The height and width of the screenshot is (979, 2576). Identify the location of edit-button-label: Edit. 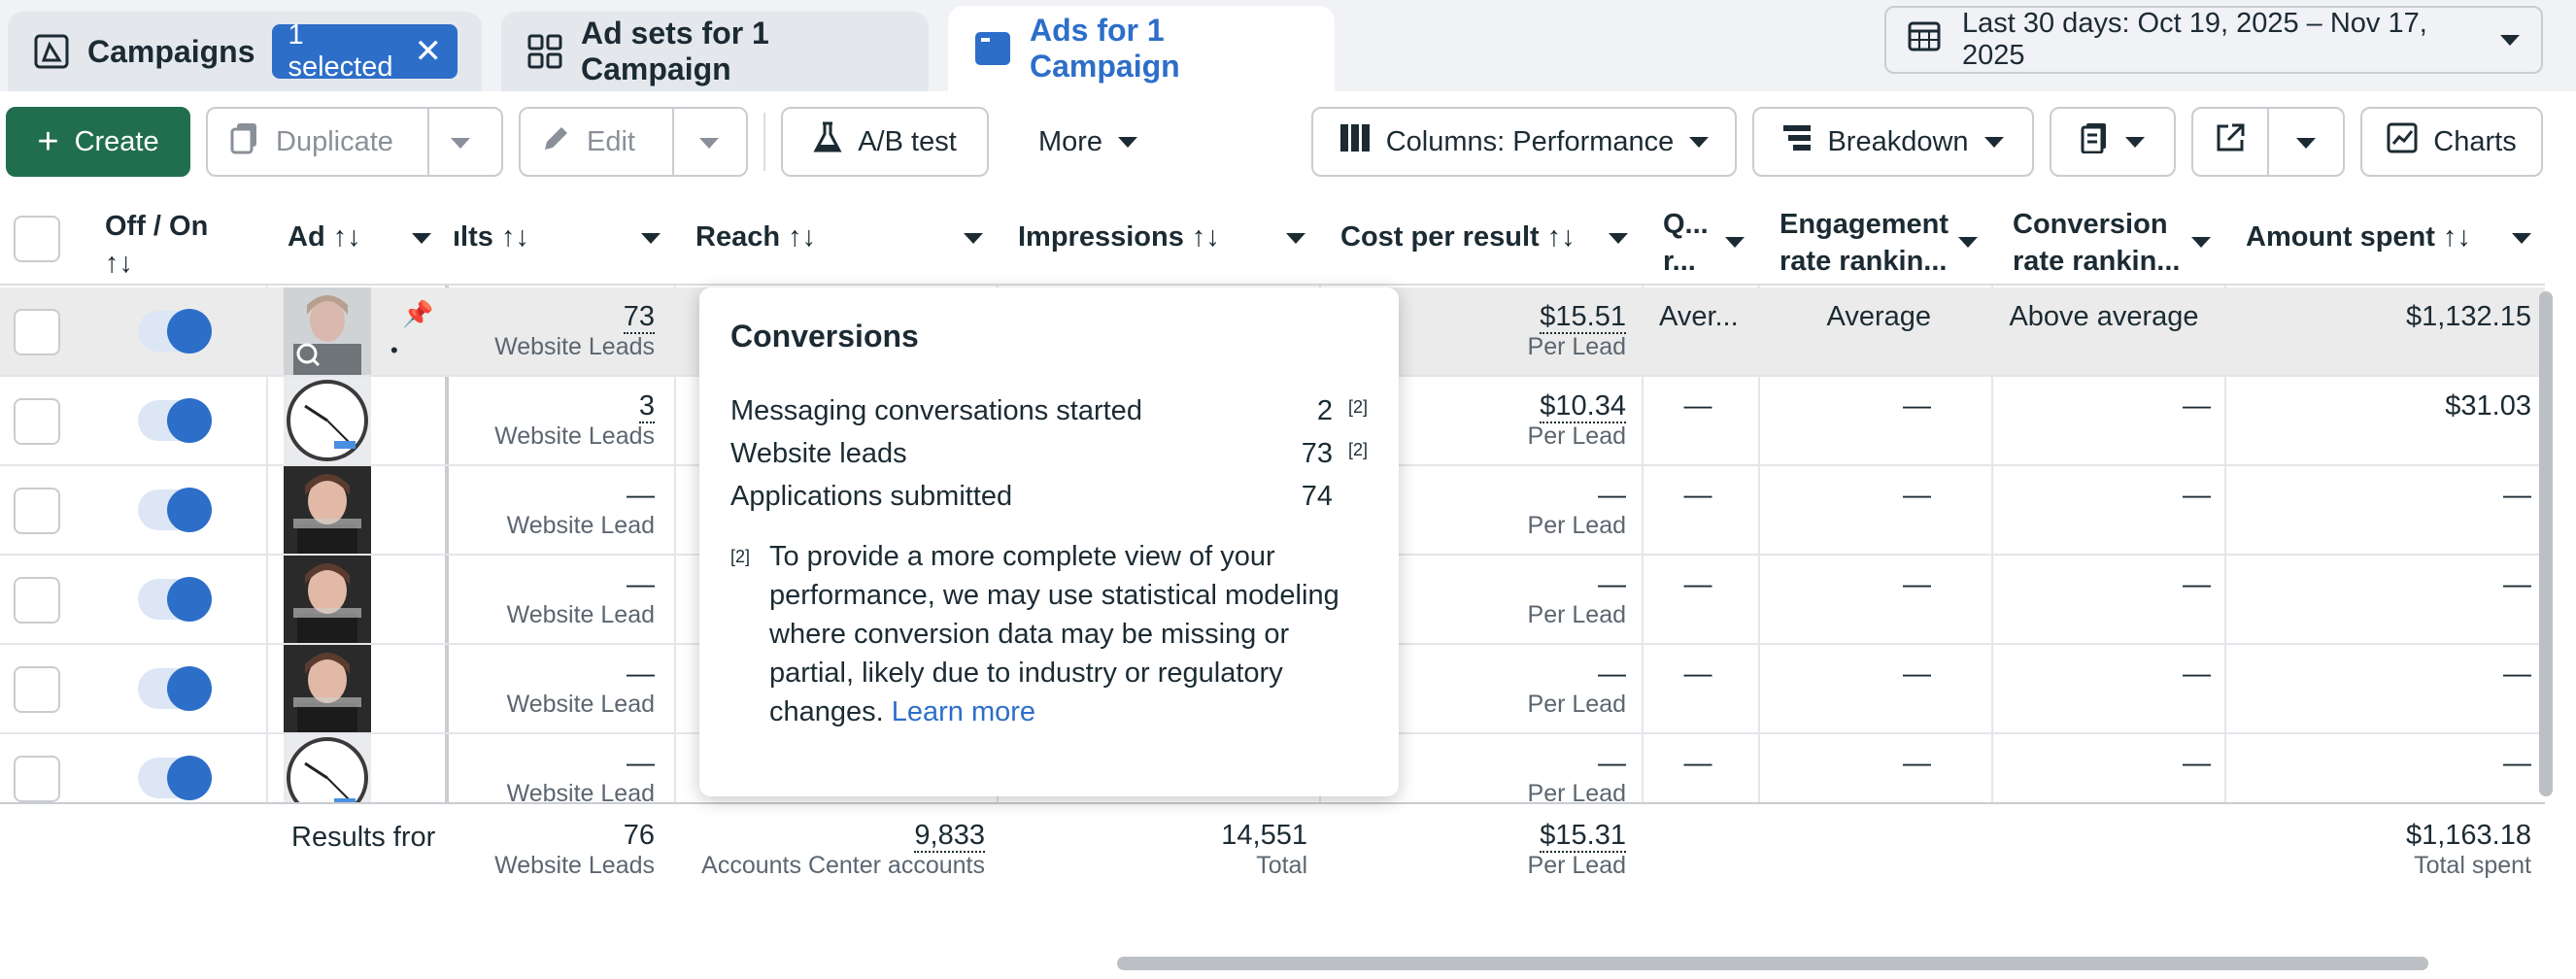
(611, 141).